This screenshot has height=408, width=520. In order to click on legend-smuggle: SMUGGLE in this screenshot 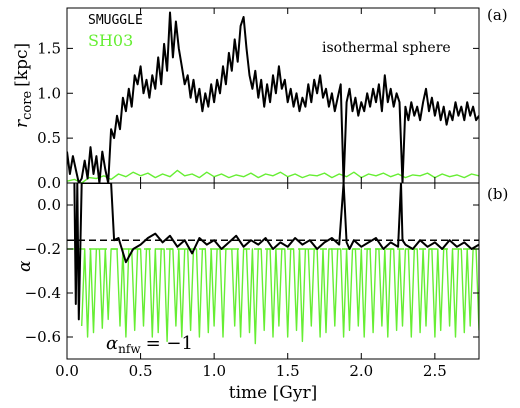, I will do `click(115, 20)`.